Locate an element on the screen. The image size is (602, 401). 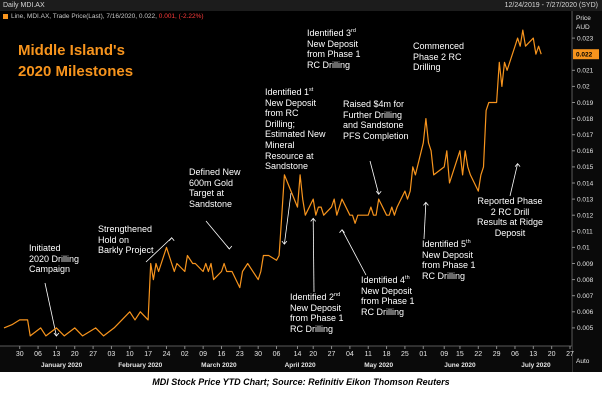
y-tick-label: 0.01 is located at coordinates (583, 248).